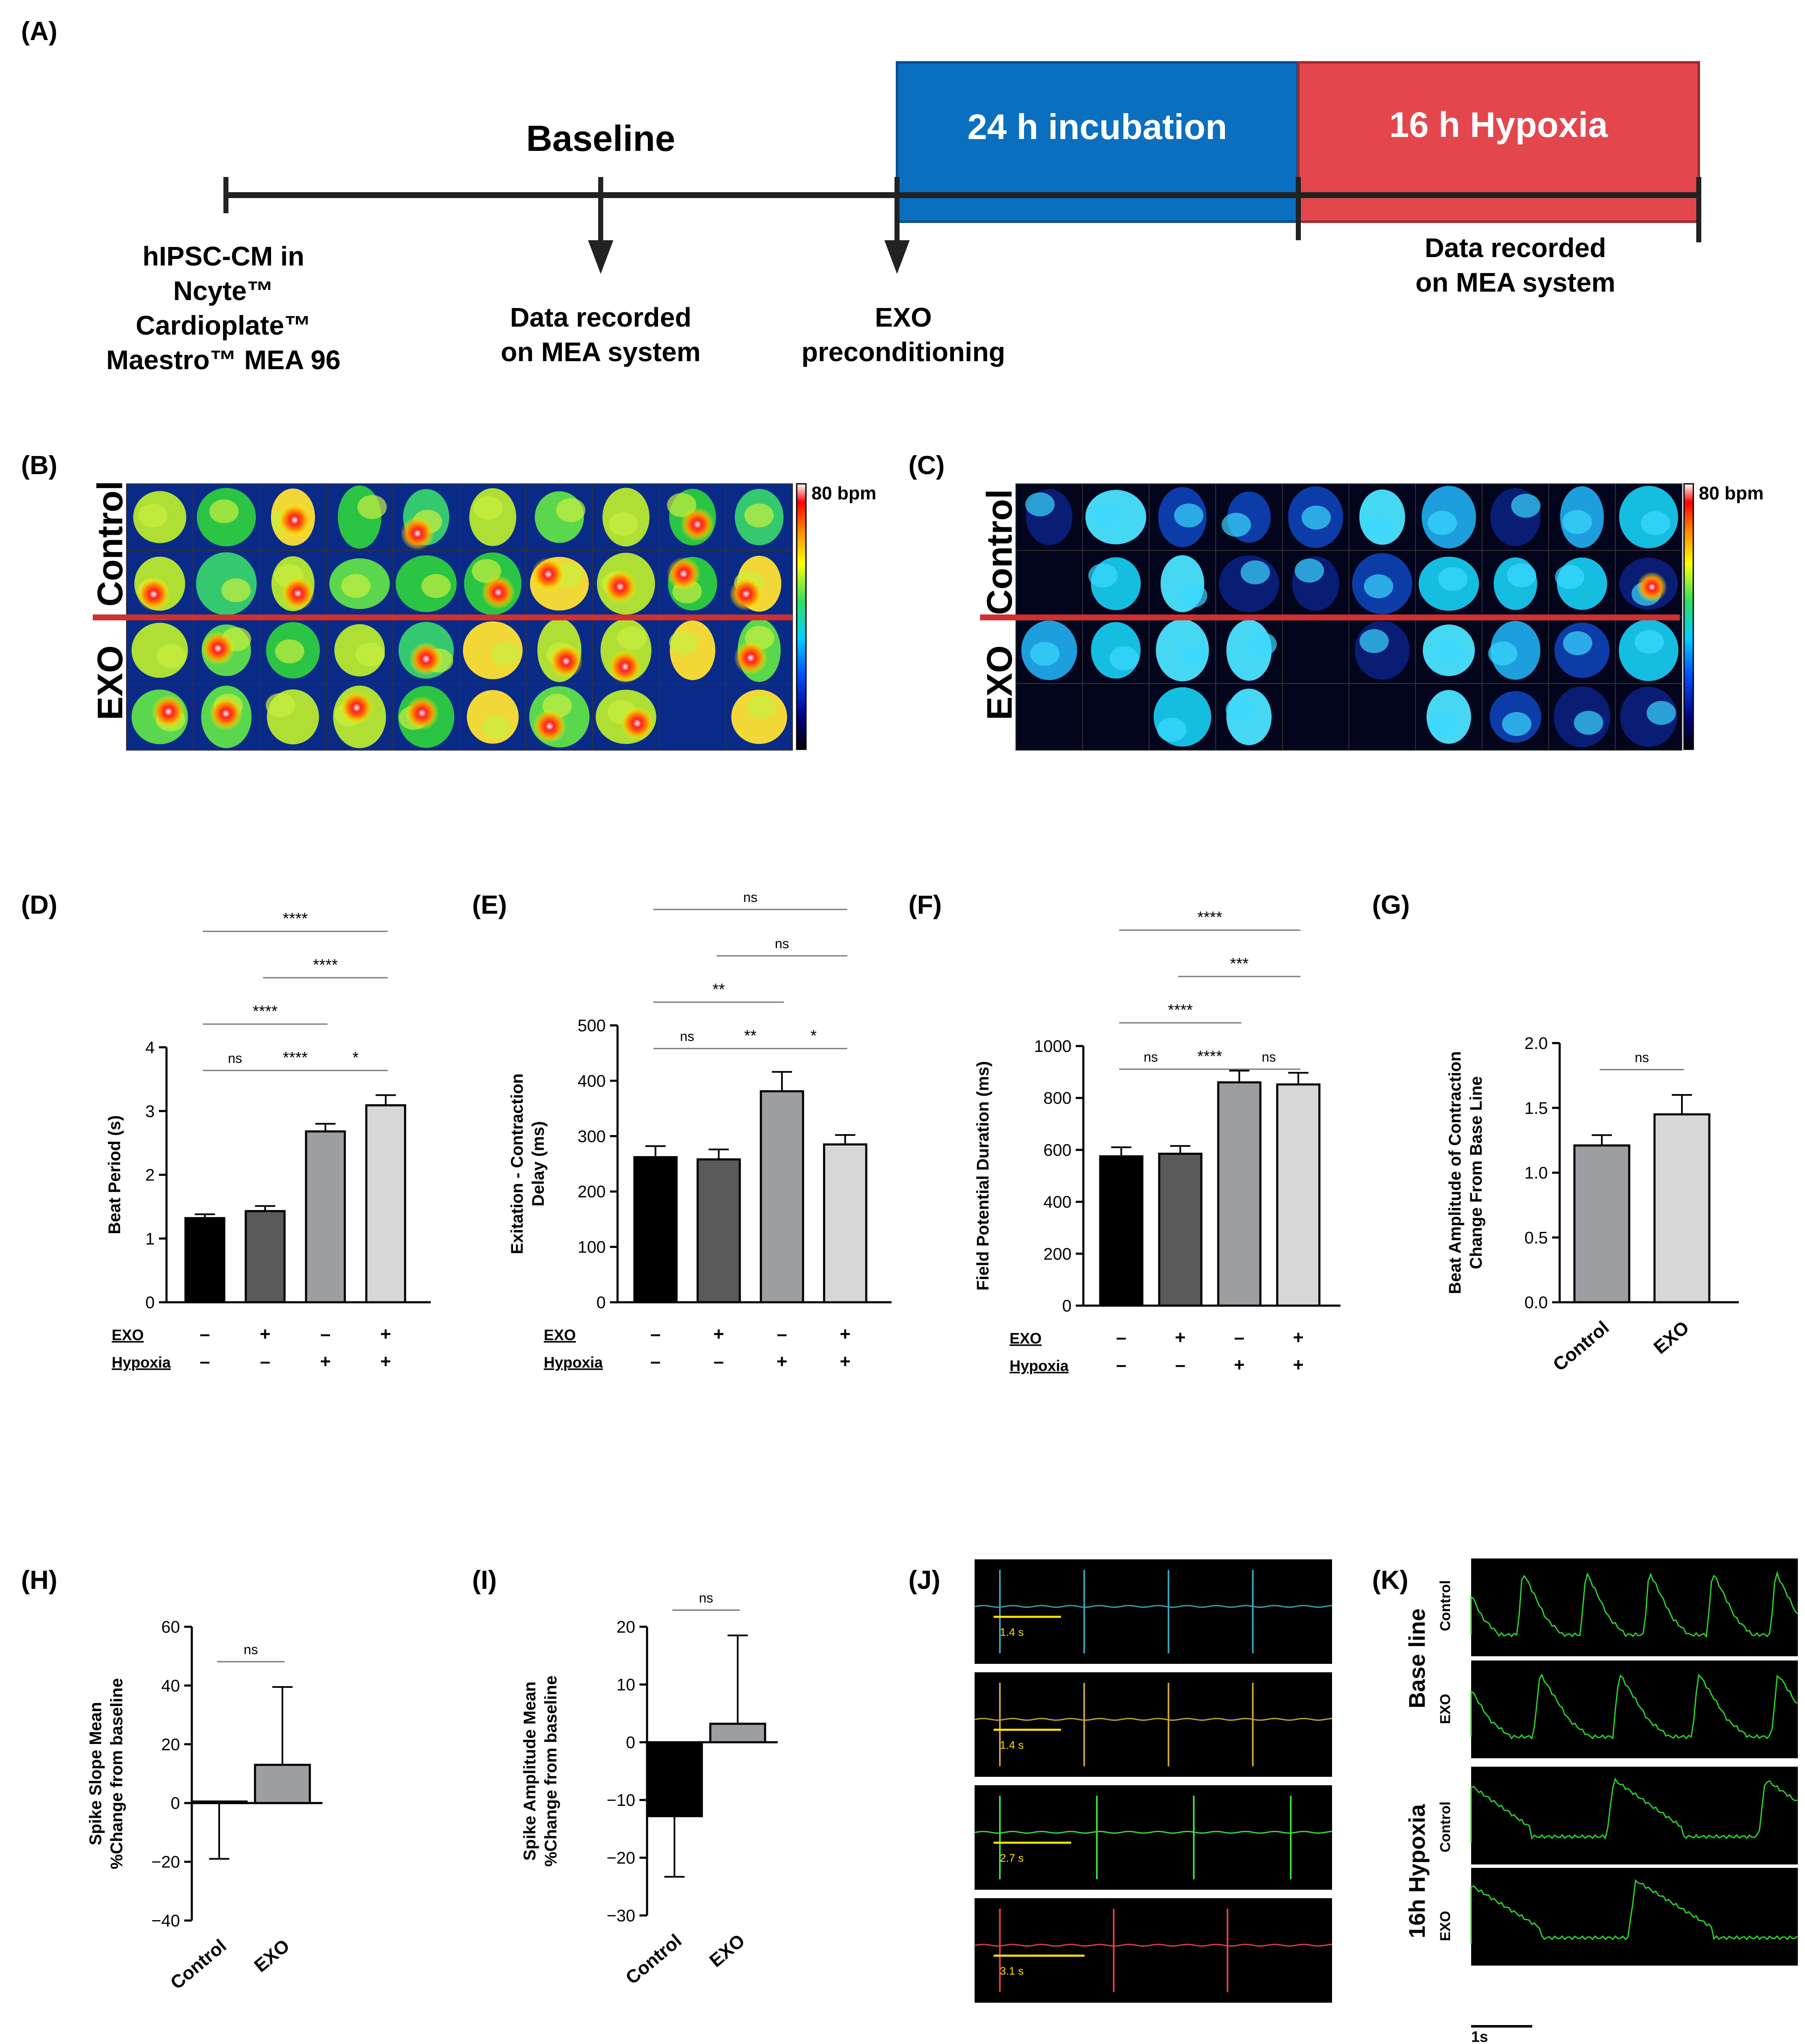 The image size is (1805, 2044). I want to click on trace-panel-k, so click(1634, 1762).